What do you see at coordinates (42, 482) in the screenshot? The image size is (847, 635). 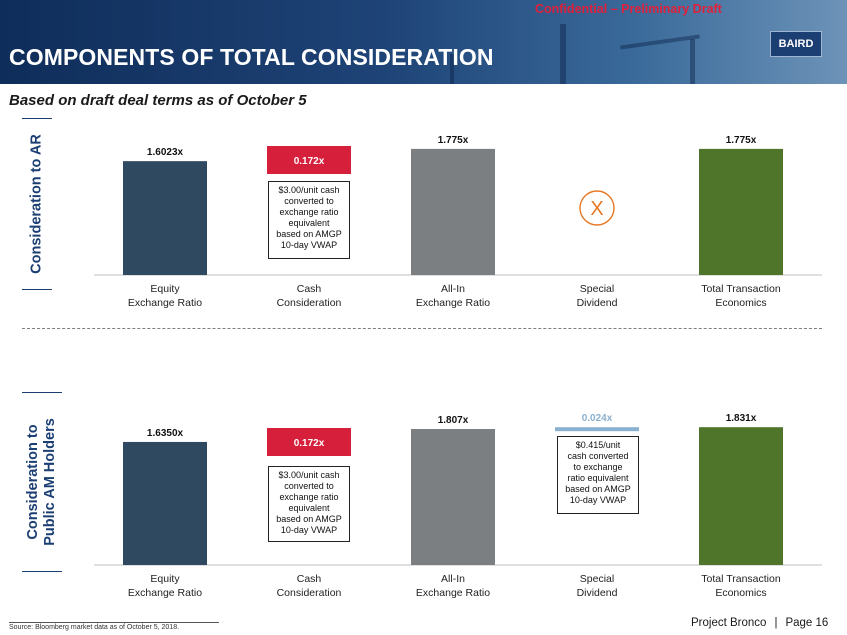 I see `side-label-bottom: Consideration to Public AM Holders` at bounding box center [42, 482].